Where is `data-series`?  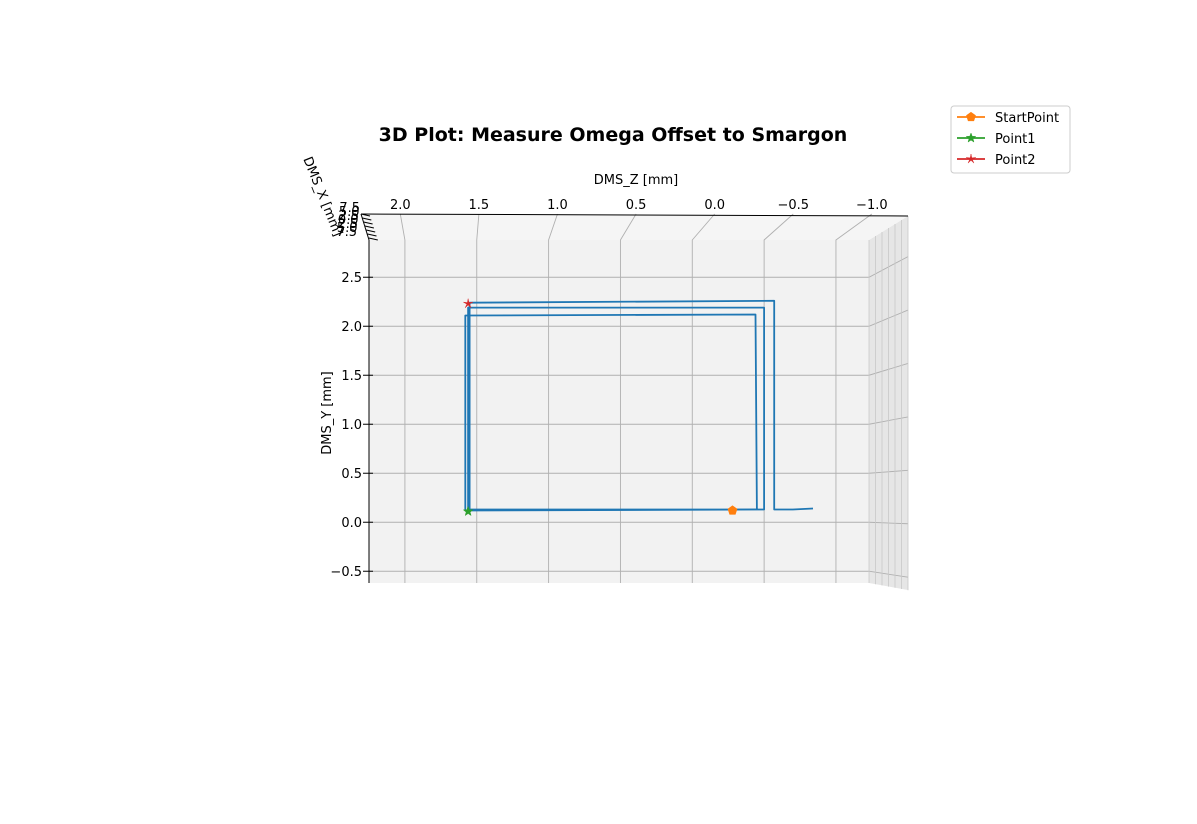
data-series is located at coordinates (638, 407).